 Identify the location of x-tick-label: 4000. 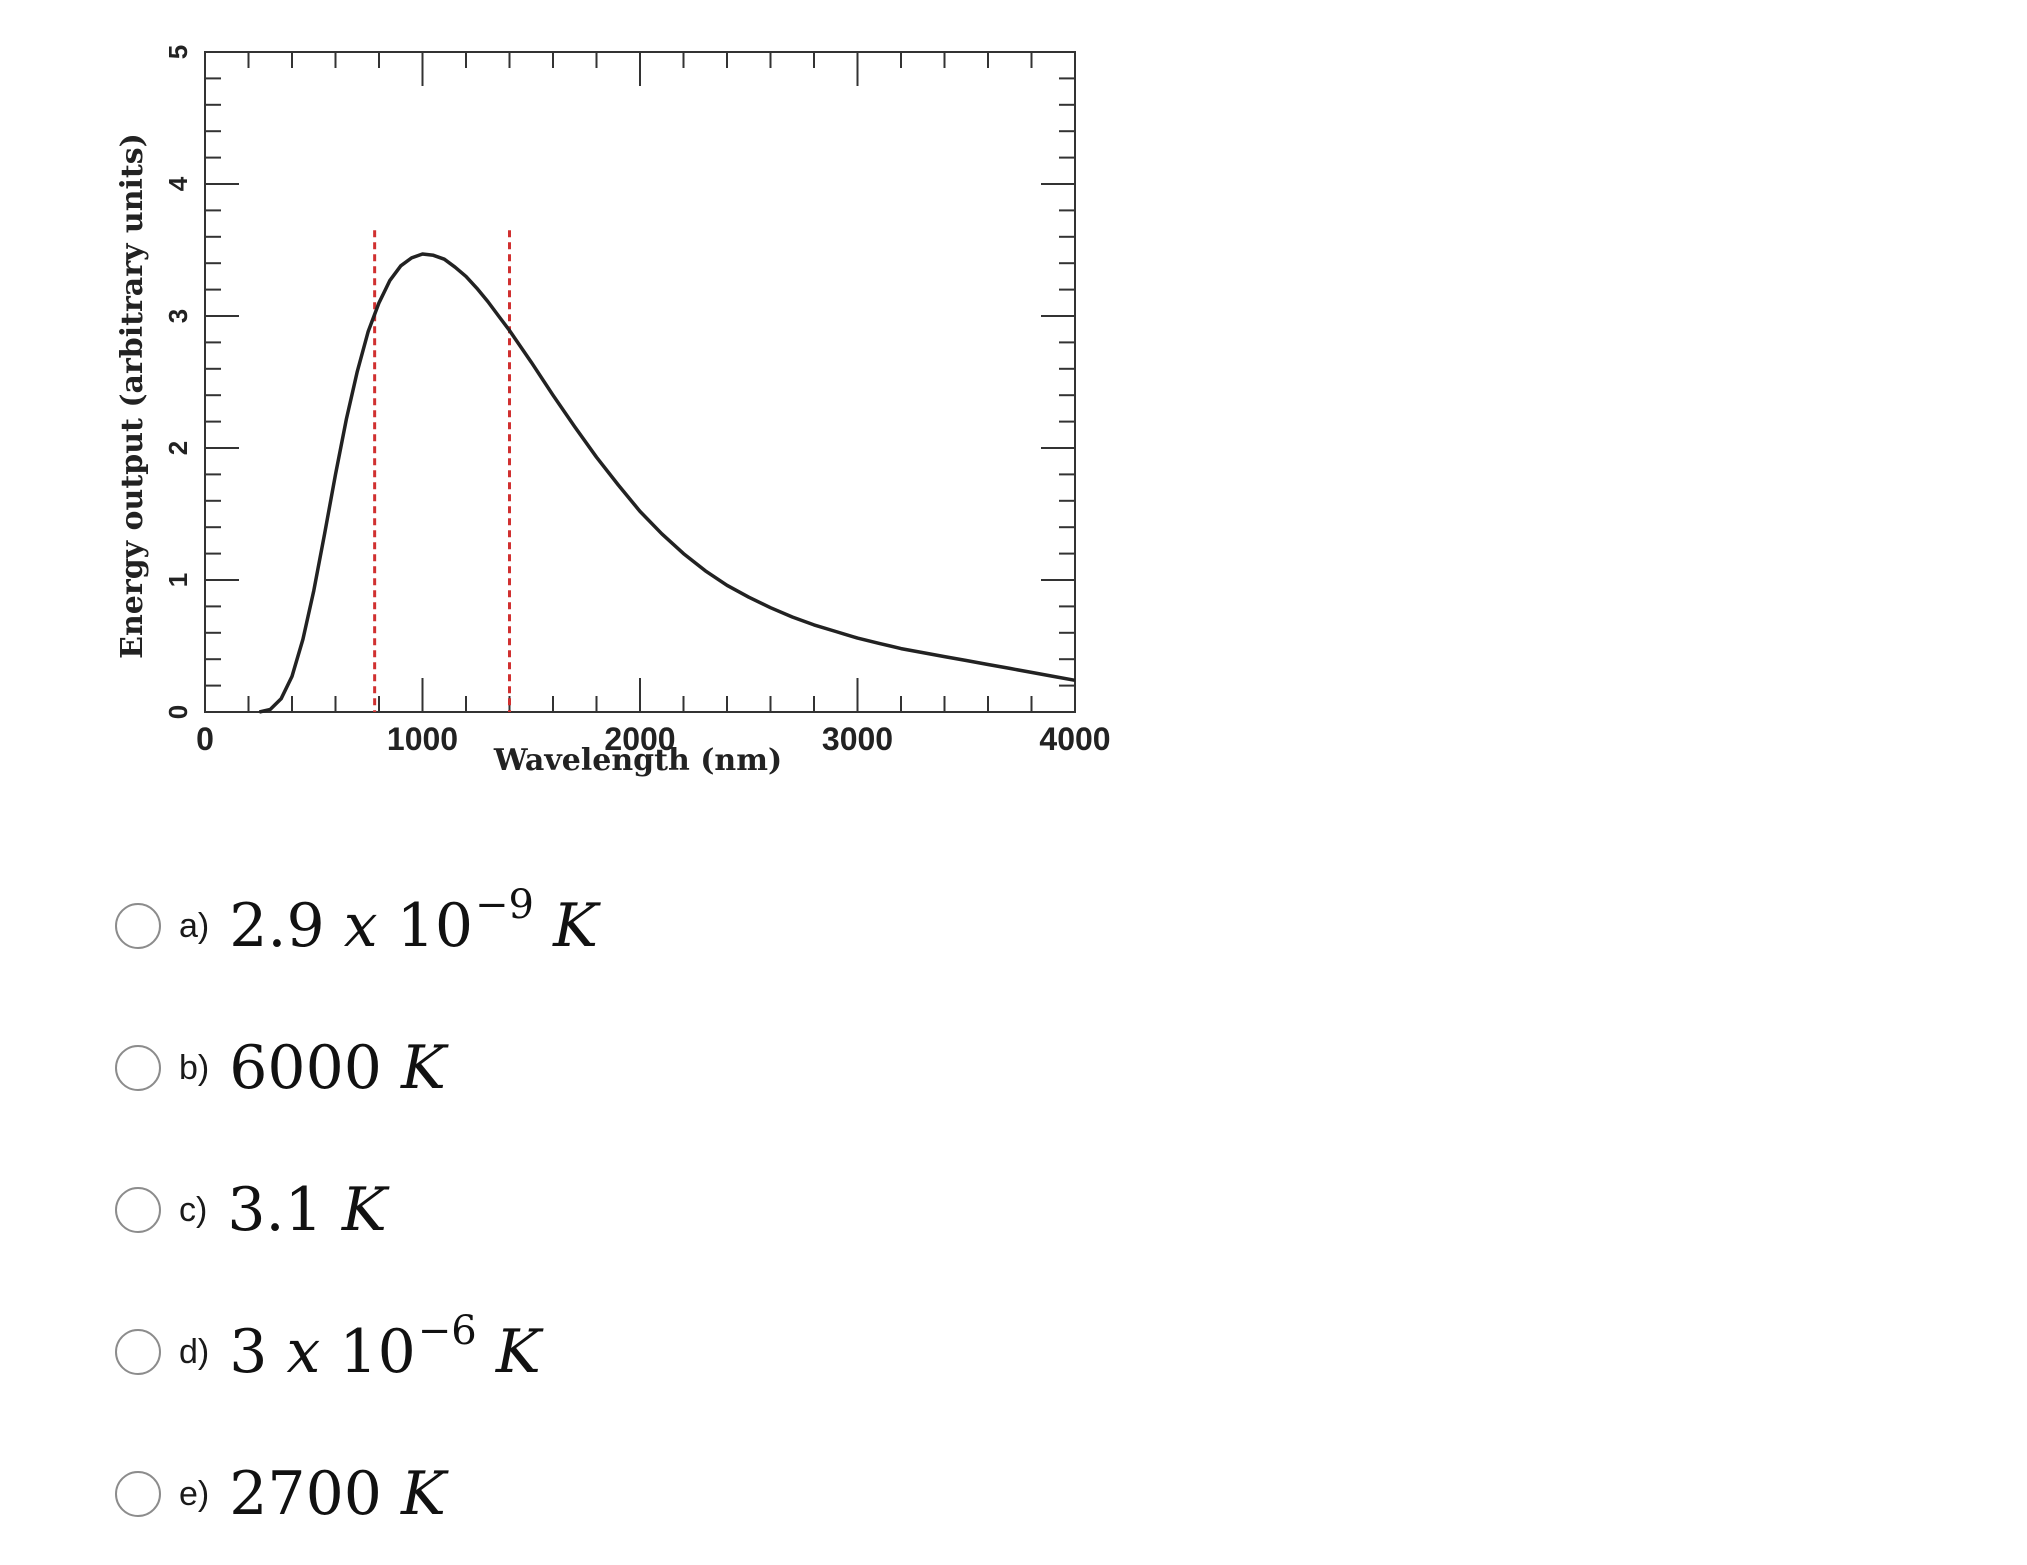
(1074, 739).